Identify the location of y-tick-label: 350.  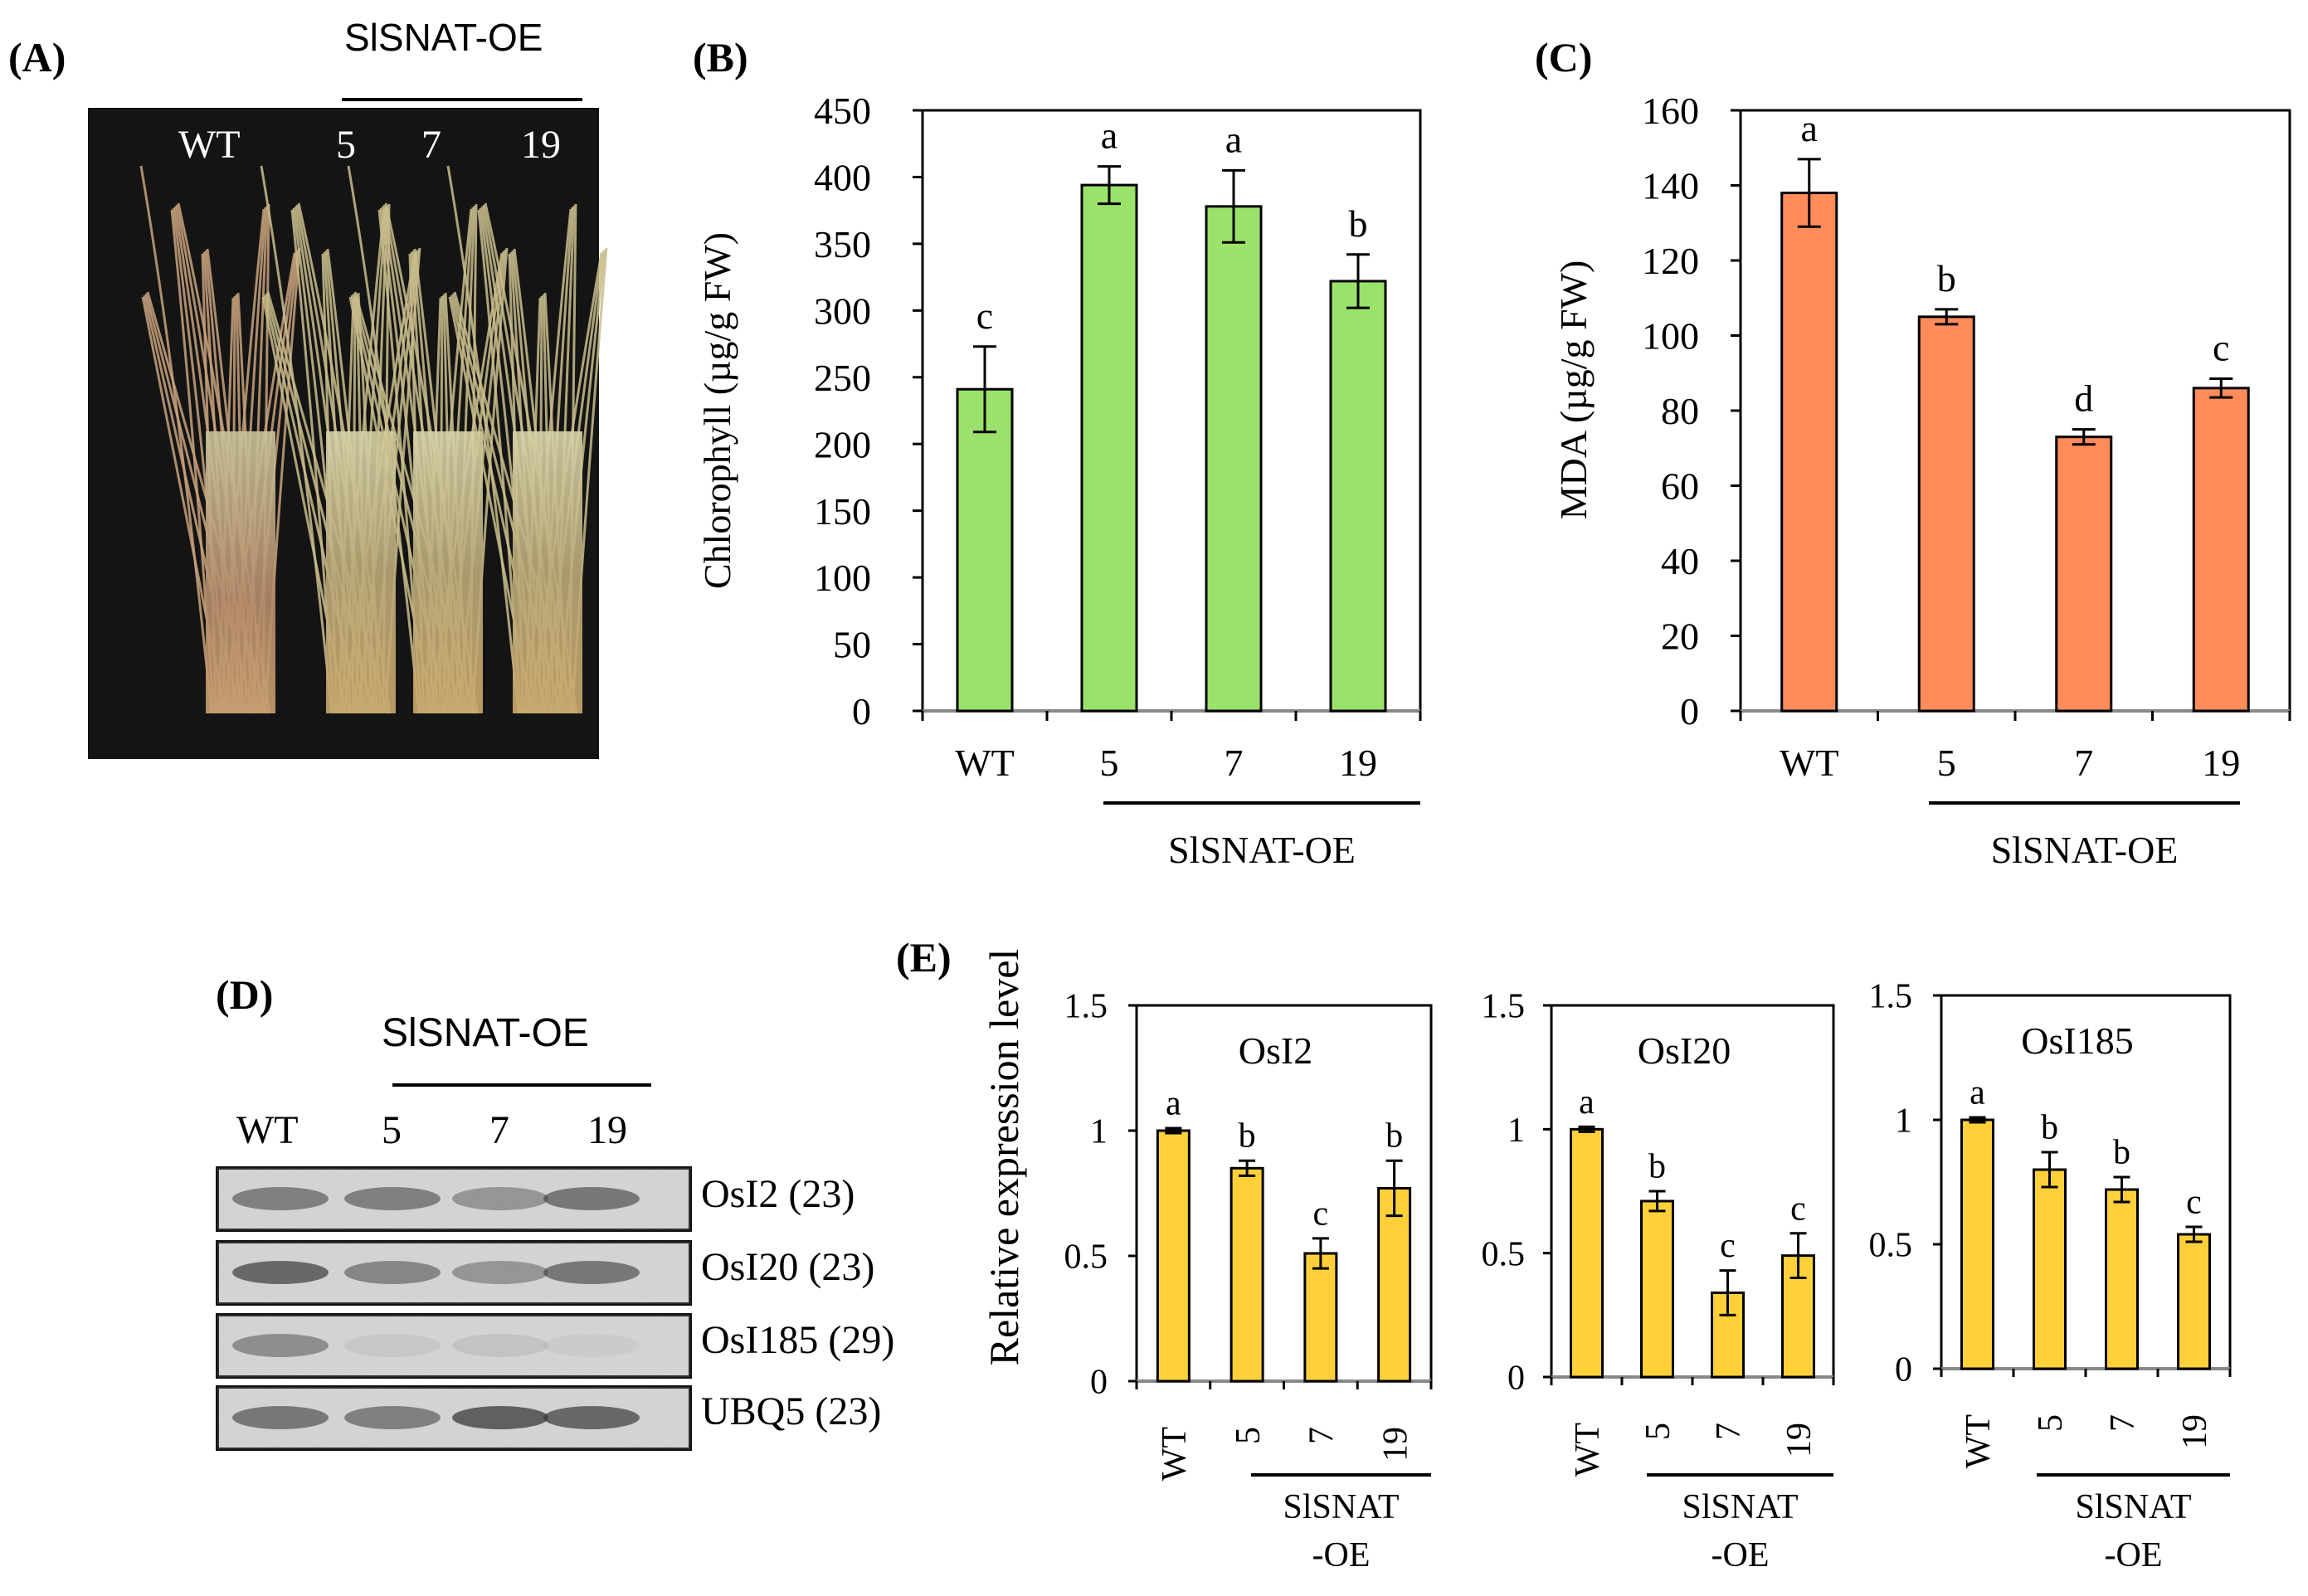
(843, 244).